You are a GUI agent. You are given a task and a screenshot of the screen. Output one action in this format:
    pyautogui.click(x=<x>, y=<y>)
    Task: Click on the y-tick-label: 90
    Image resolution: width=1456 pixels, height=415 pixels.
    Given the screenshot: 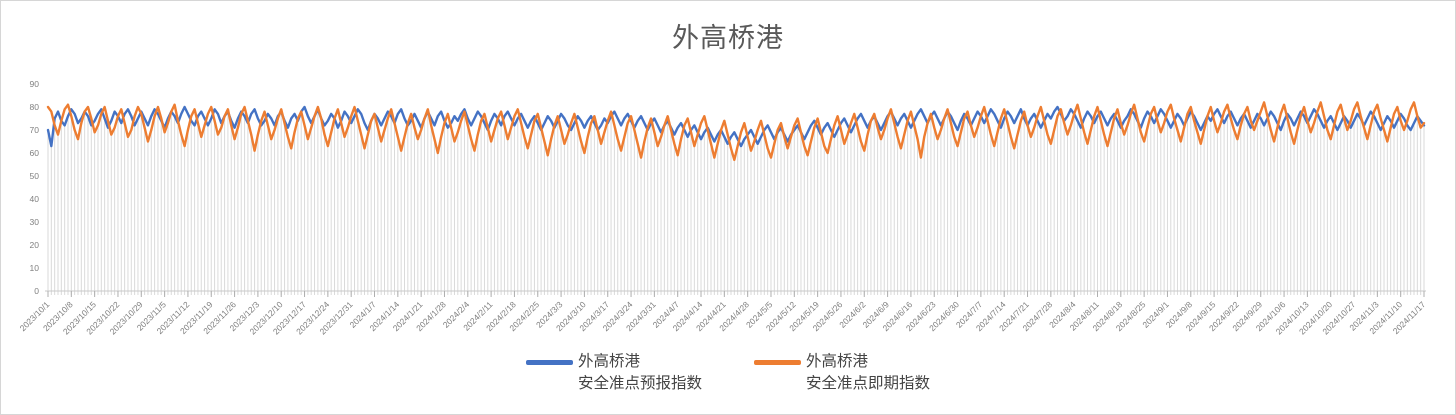 What is the action you would take?
    pyautogui.click(x=35, y=84)
    